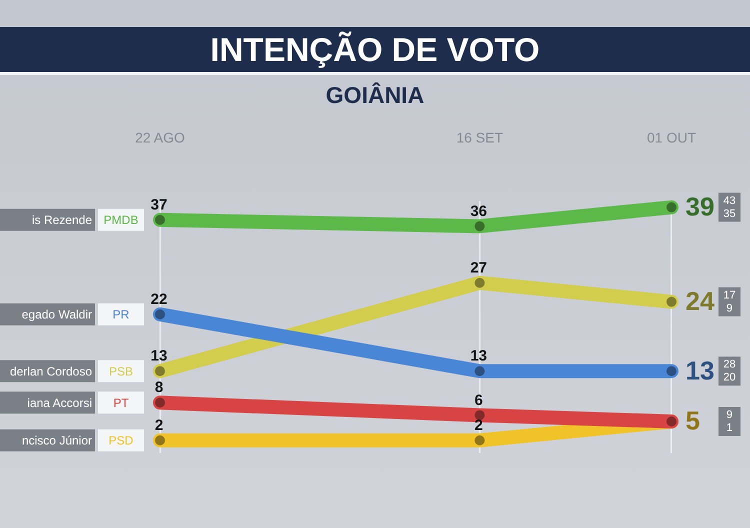 The image size is (750, 528). I want to click on data-label: 37, so click(159, 205).